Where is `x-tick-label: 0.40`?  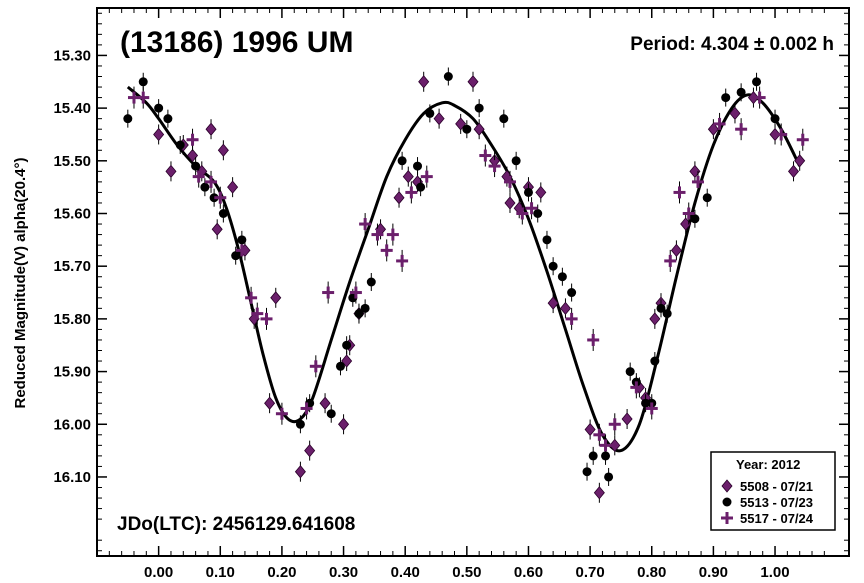 x-tick-label: 0.40 is located at coordinates (405, 572).